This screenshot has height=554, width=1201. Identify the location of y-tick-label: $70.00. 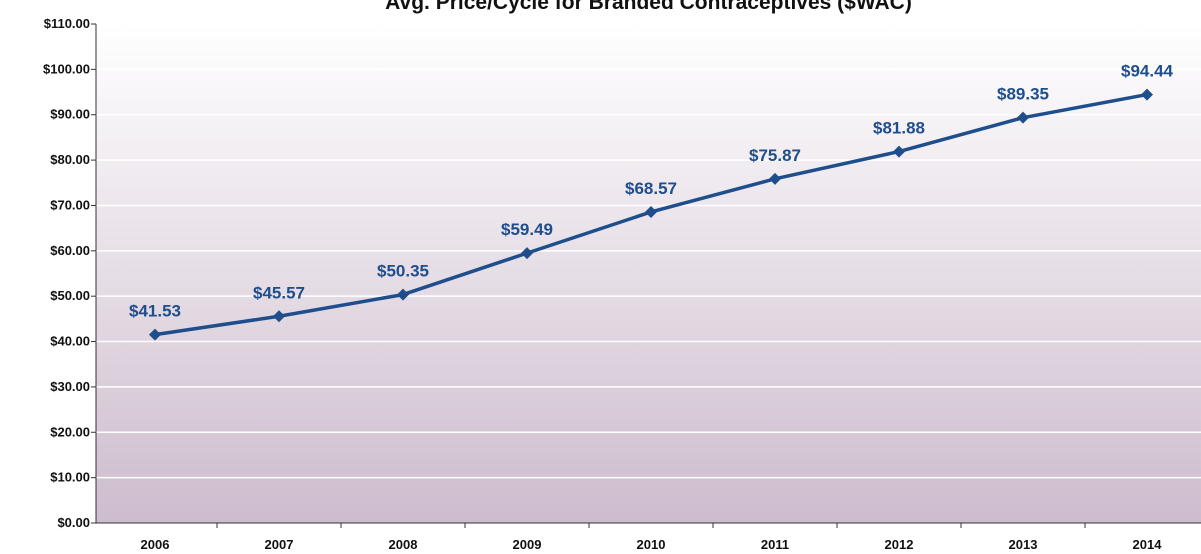
(70, 204).